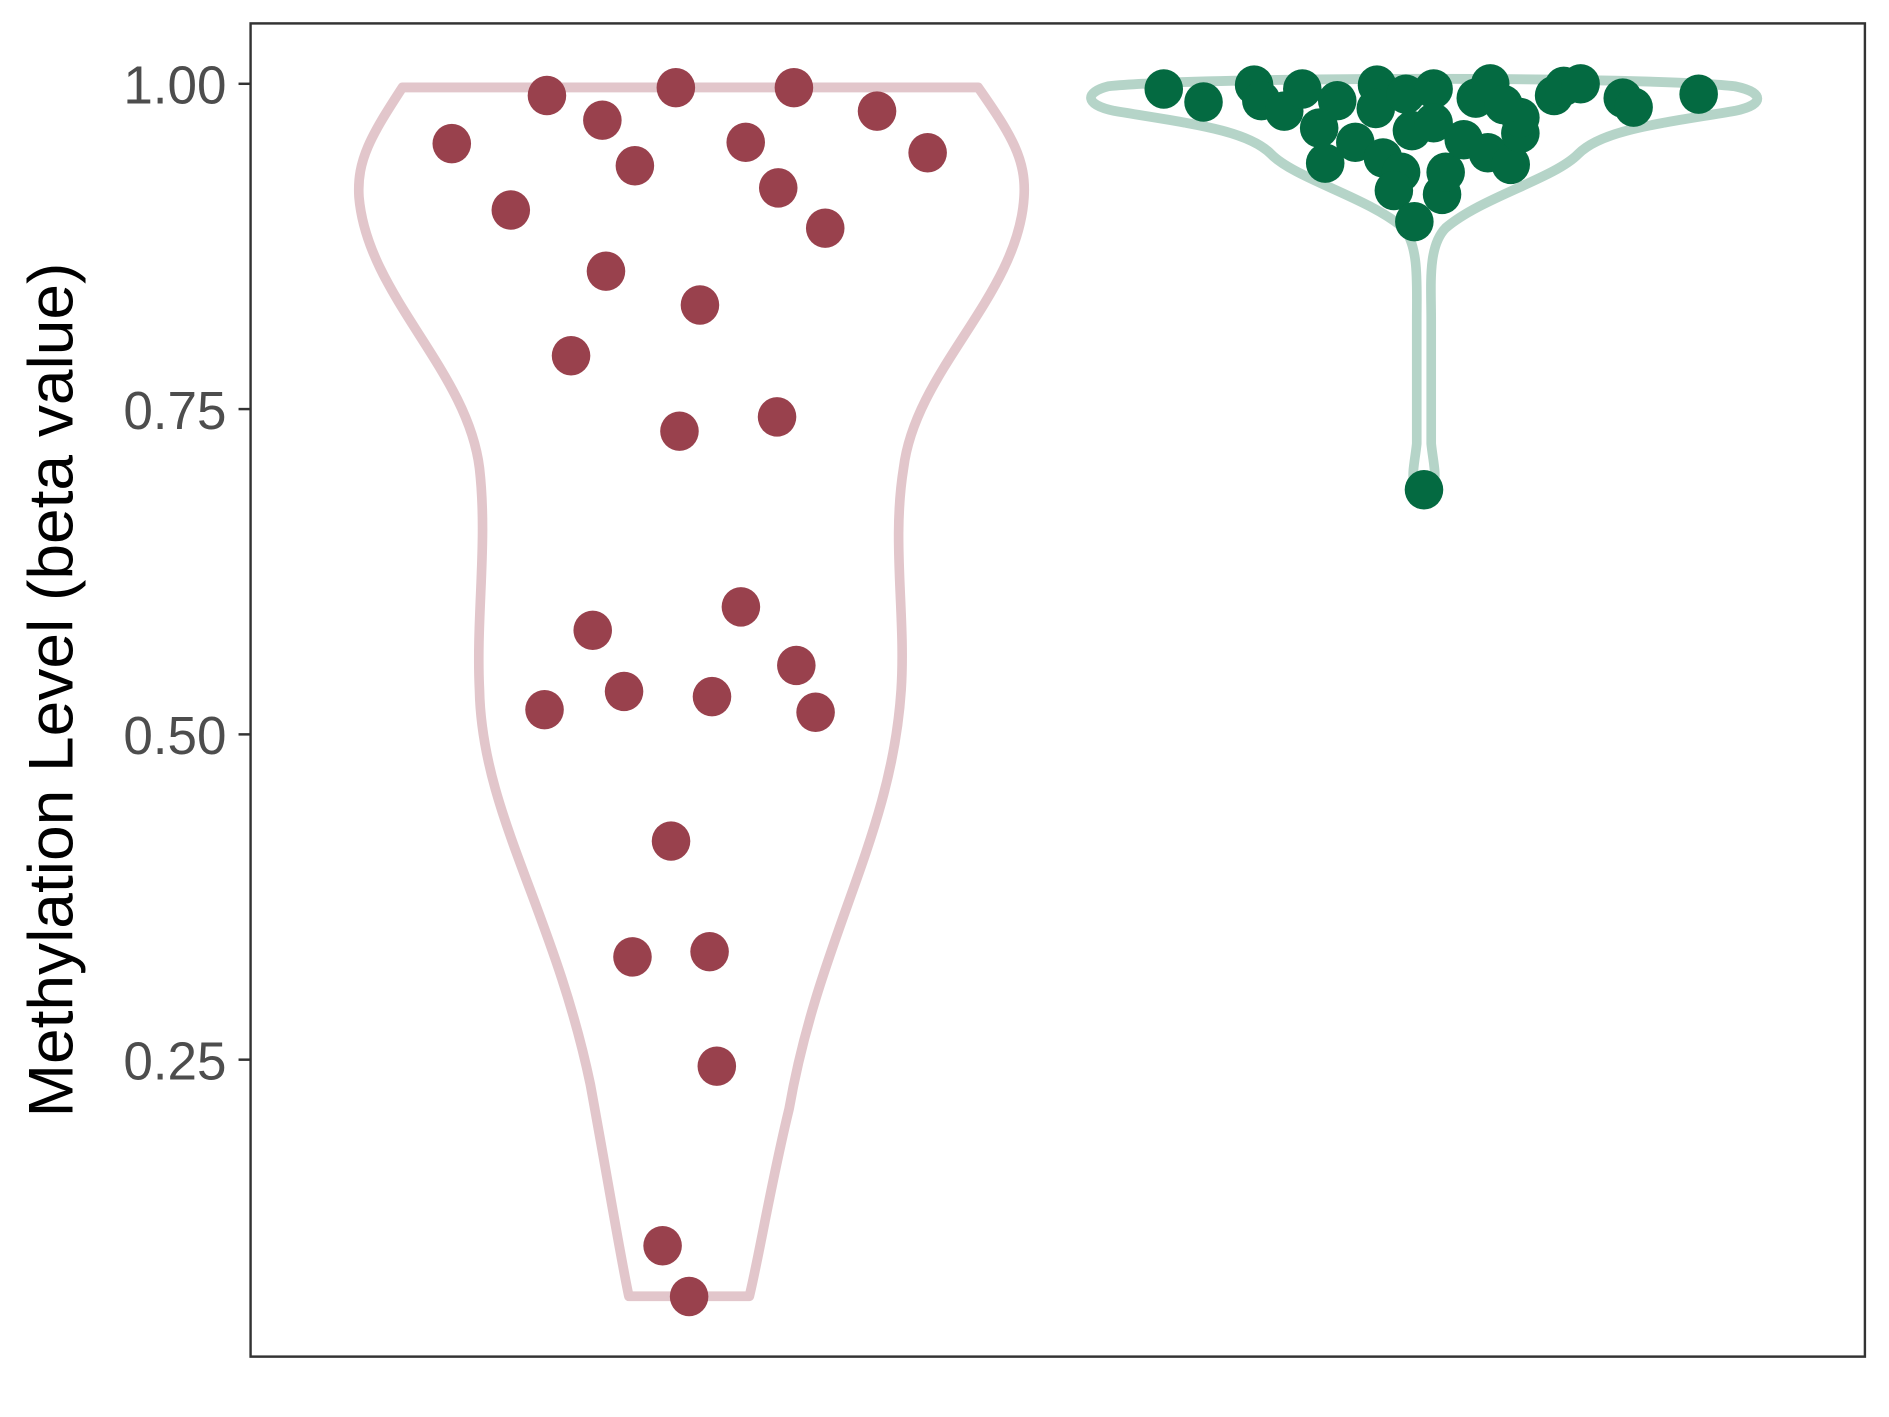 This screenshot has height=1417, width=1889. I want to click on y-axis: 1.00 0.75 0.50 0.25, so click(187, 573).